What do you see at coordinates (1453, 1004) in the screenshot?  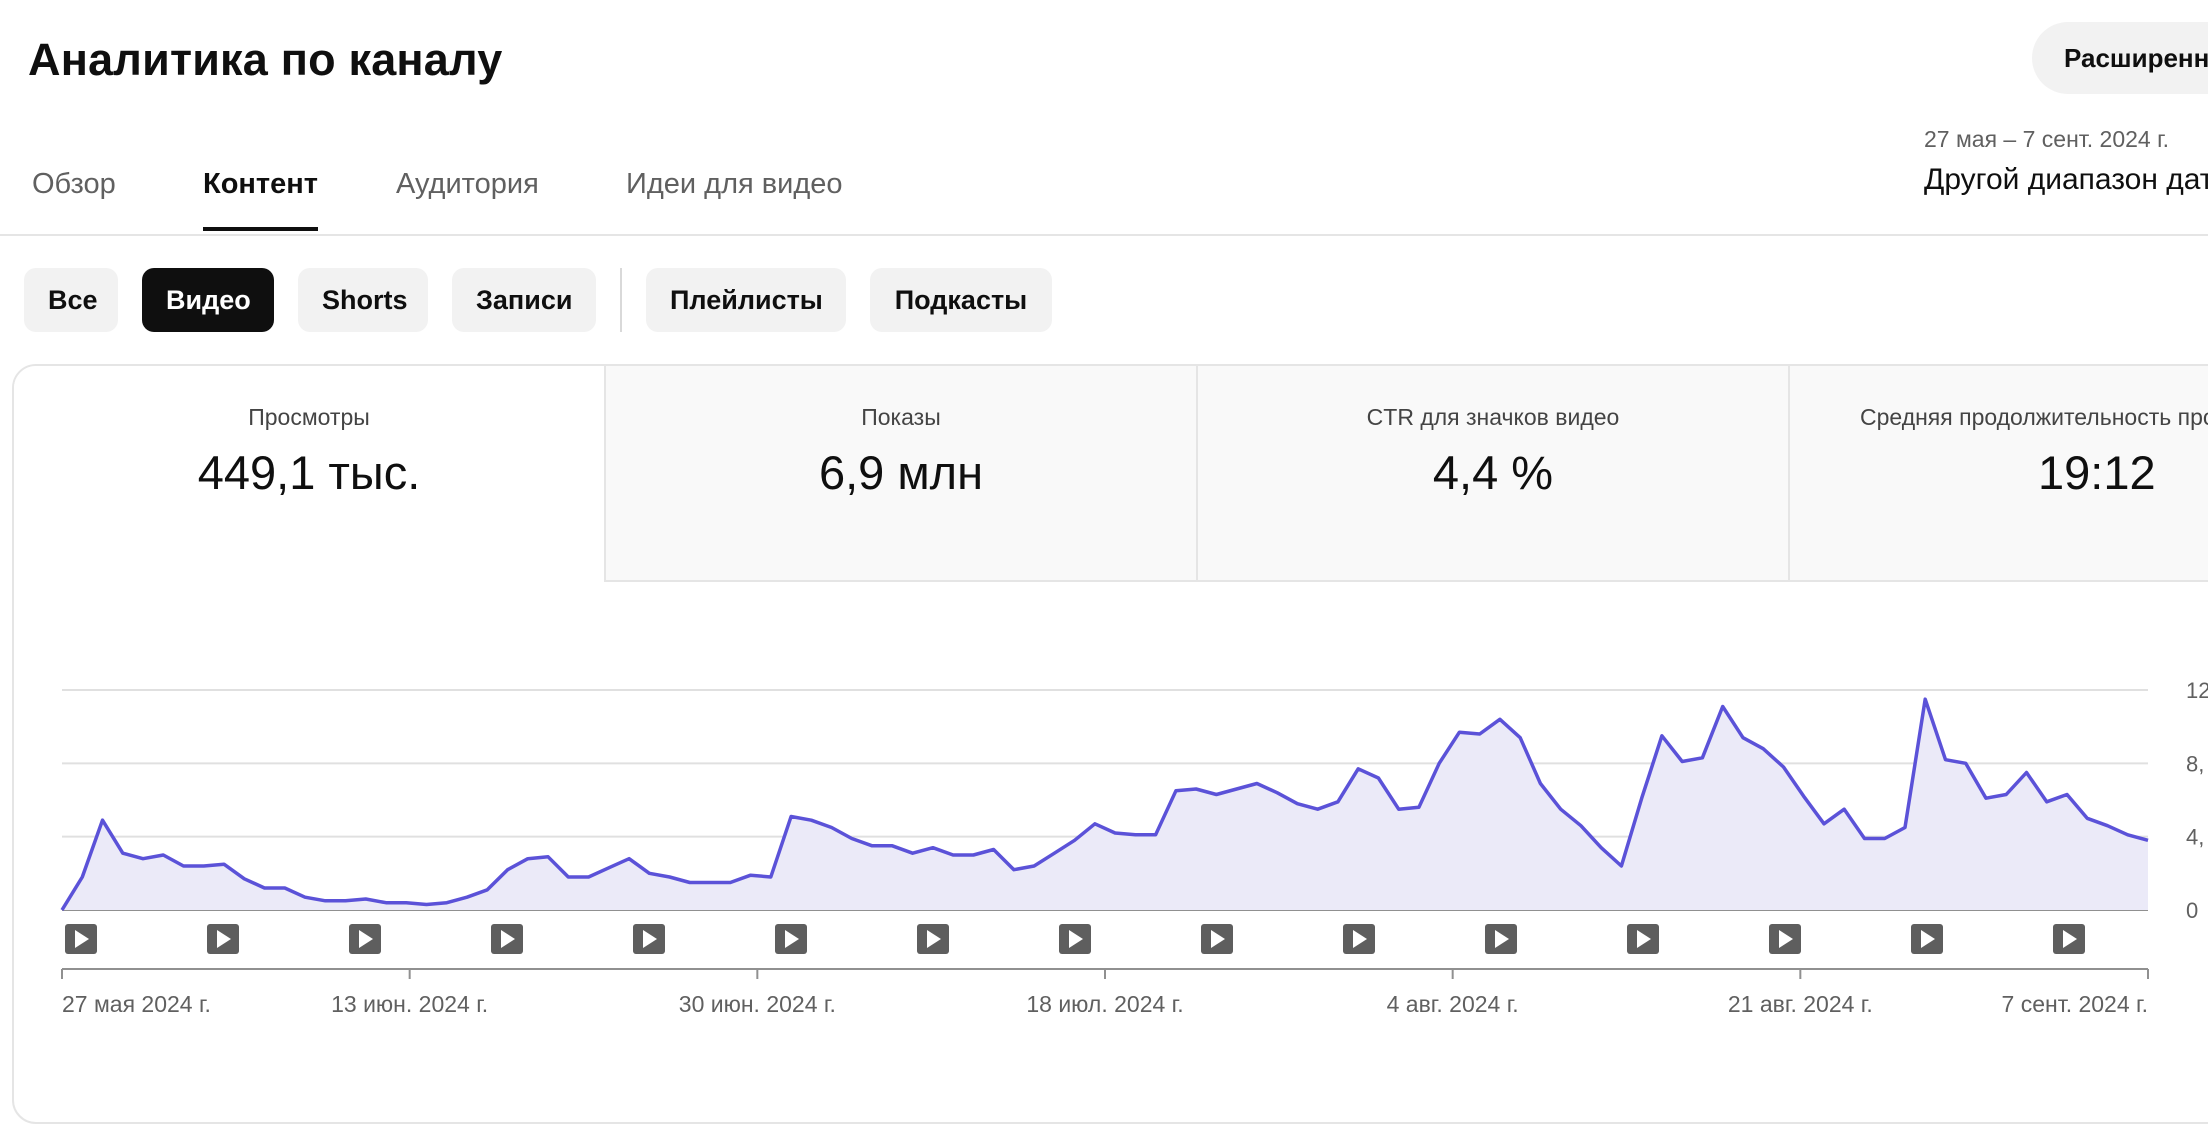 I see `x-tick-label: 4 авг. 2024 г.` at bounding box center [1453, 1004].